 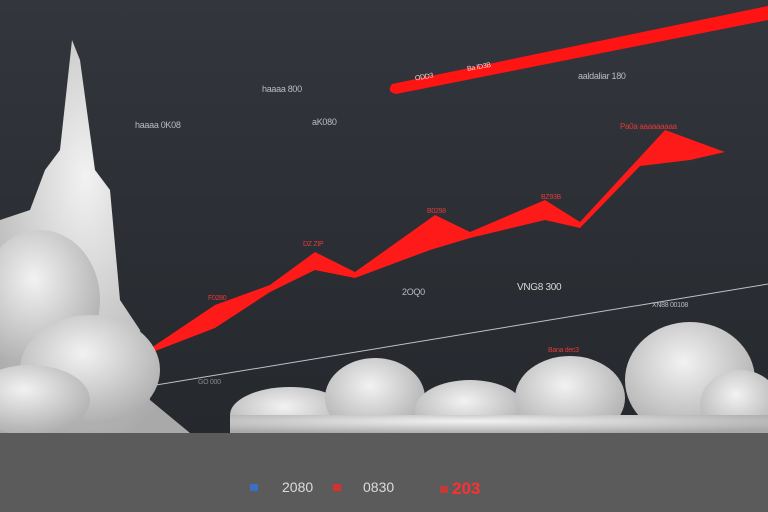 What do you see at coordinates (578, 50) in the screenshot?
I see `red-band` at bounding box center [578, 50].